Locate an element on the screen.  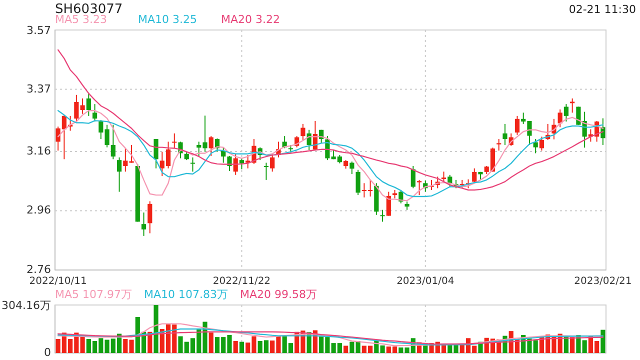
text: MA5 107.97万 is located at coordinates (93, 294).